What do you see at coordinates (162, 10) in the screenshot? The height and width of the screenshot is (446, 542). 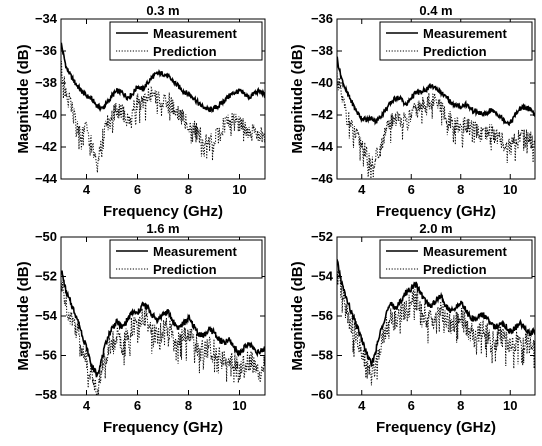 I see `chart-title: 0.3 m` at bounding box center [162, 10].